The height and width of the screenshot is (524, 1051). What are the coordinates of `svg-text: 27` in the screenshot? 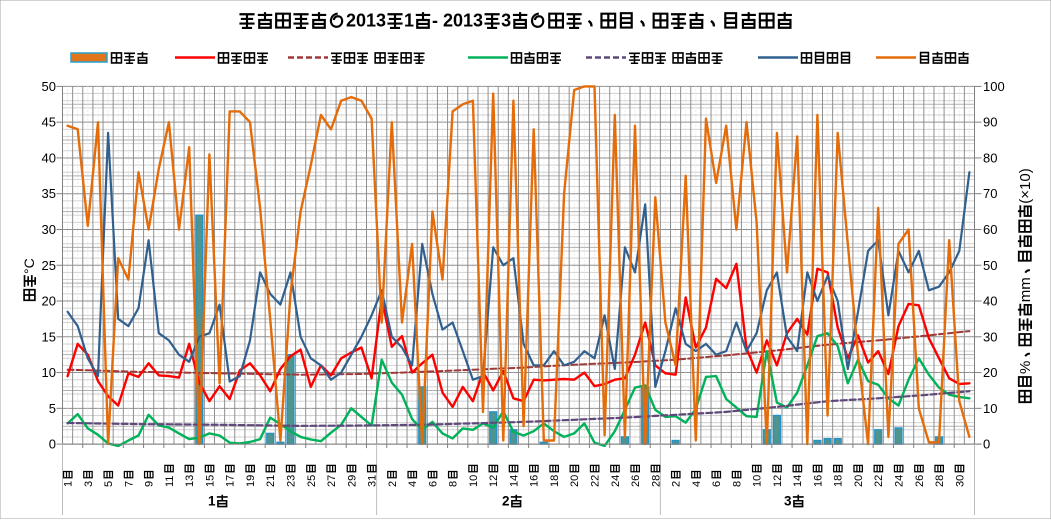 It's located at (332, 481).